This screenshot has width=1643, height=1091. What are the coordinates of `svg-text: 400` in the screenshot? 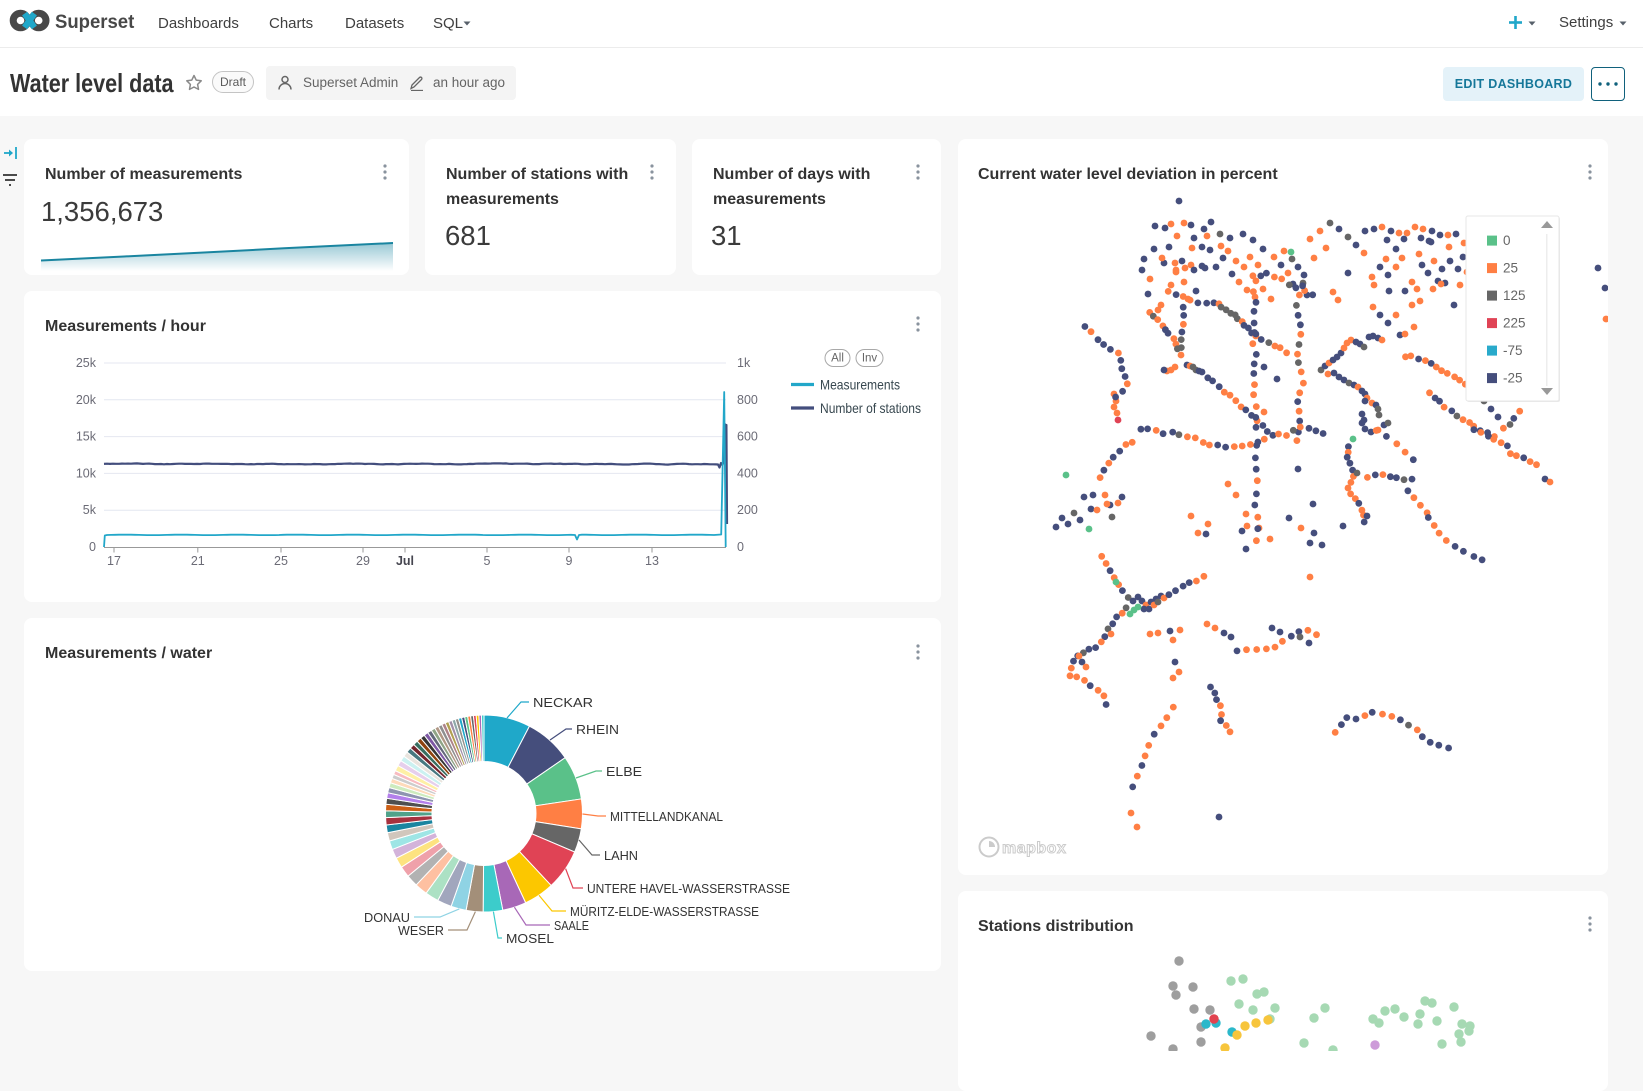 It's located at (747, 473).